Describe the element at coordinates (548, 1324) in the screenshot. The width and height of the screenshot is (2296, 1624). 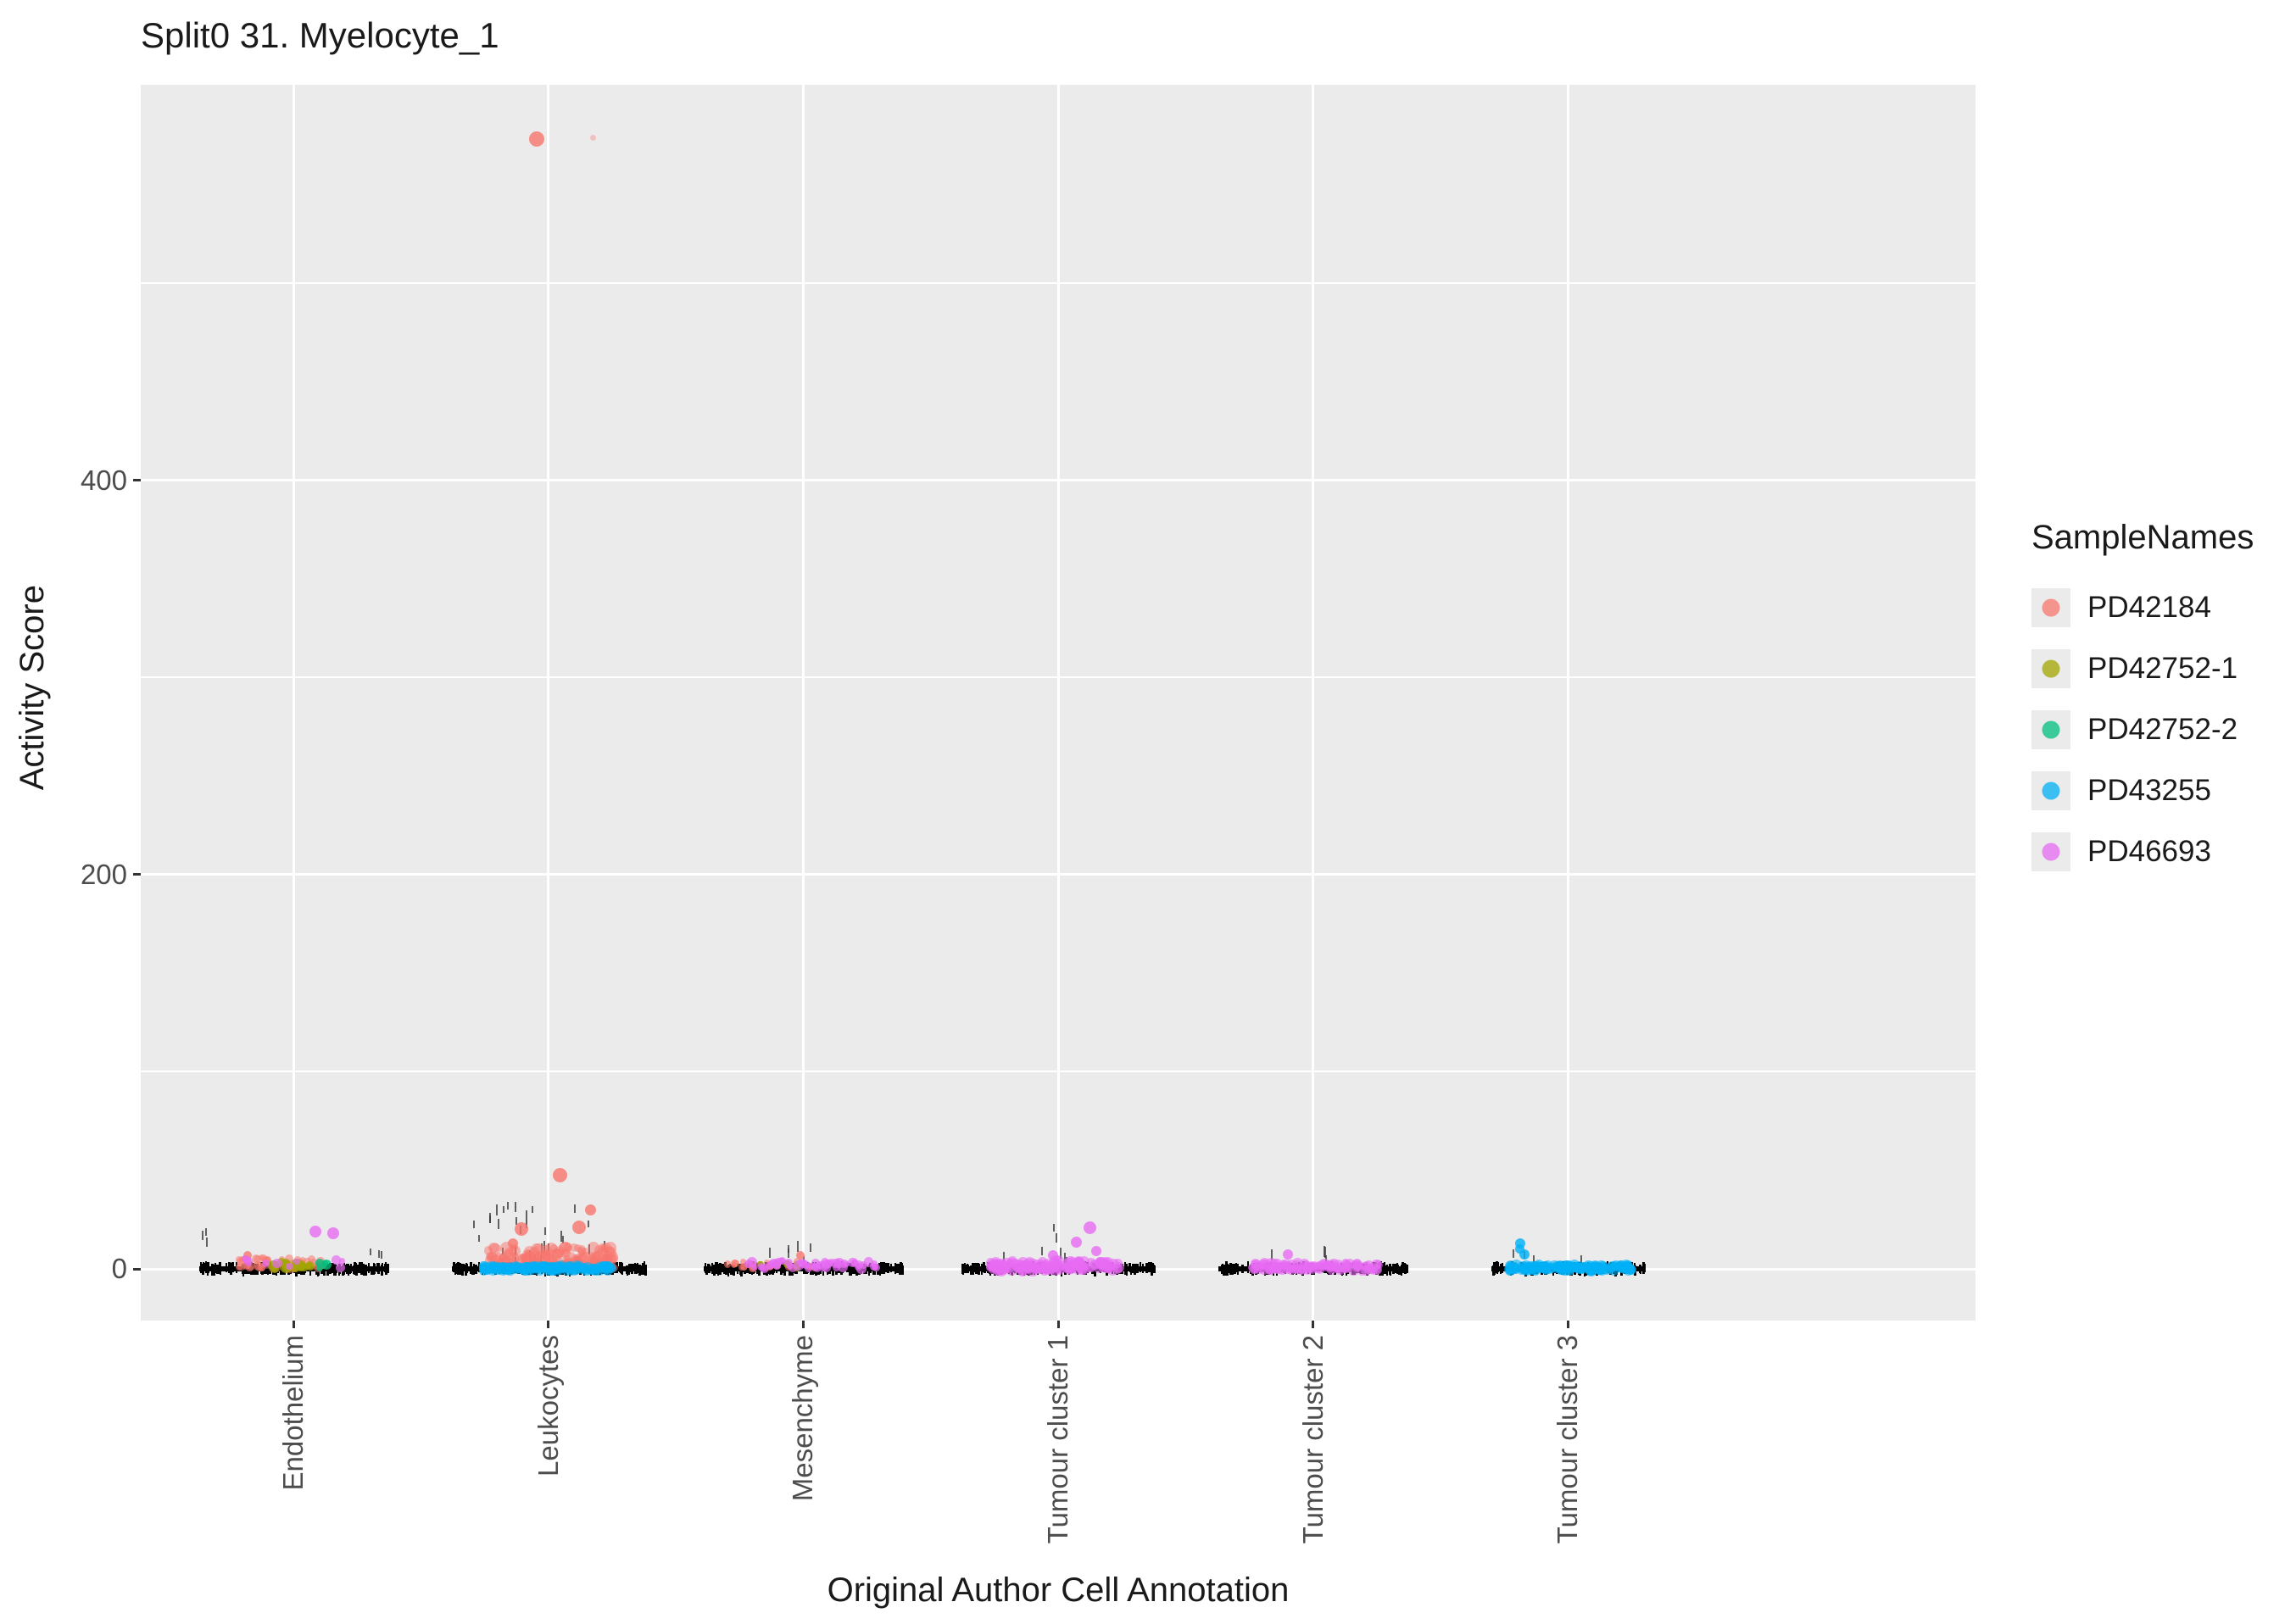
I see `x-axis-tick` at that location.